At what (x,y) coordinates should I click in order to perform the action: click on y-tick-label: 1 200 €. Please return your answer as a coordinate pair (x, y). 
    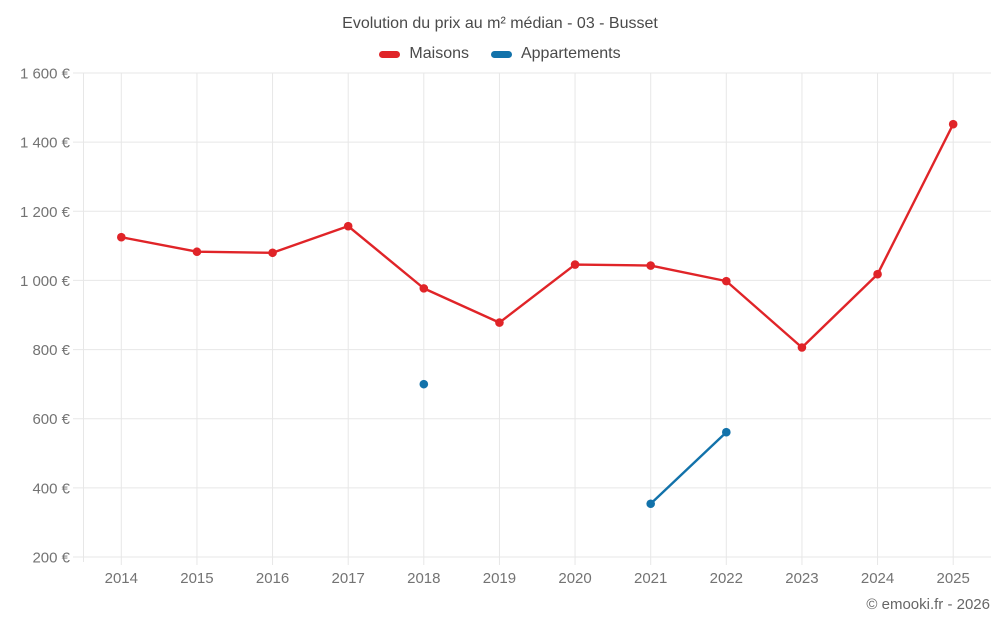
    Looking at the image, I should click on (45, 212).